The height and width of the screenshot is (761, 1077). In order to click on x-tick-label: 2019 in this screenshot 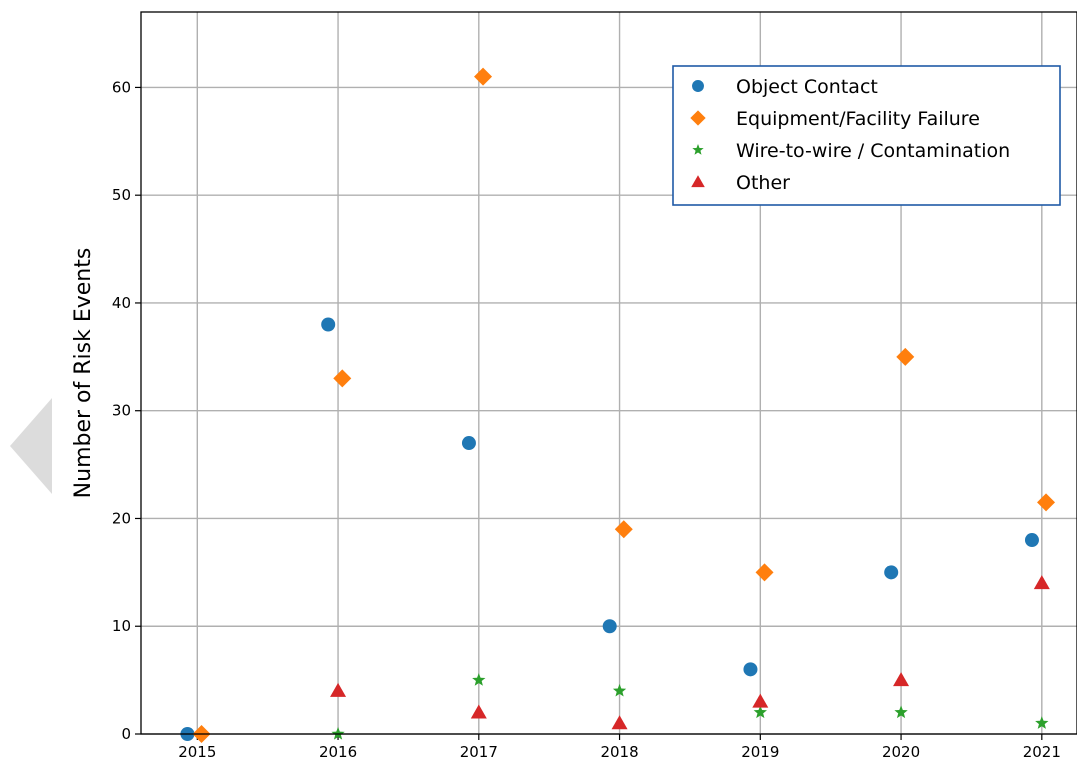, I will do `click(760, 752)`.